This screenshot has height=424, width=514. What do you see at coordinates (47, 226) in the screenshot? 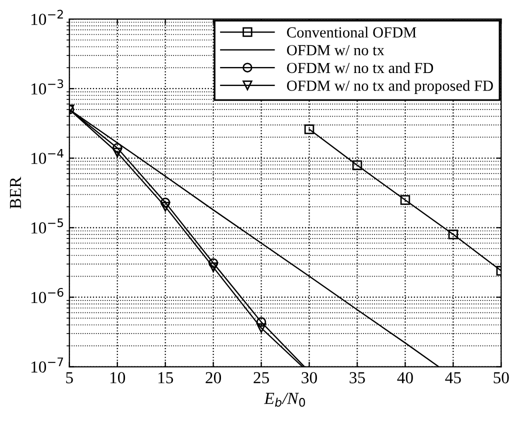
I see `y-tick-label: 10$^{−5}$` at bounding box center [47, 226].